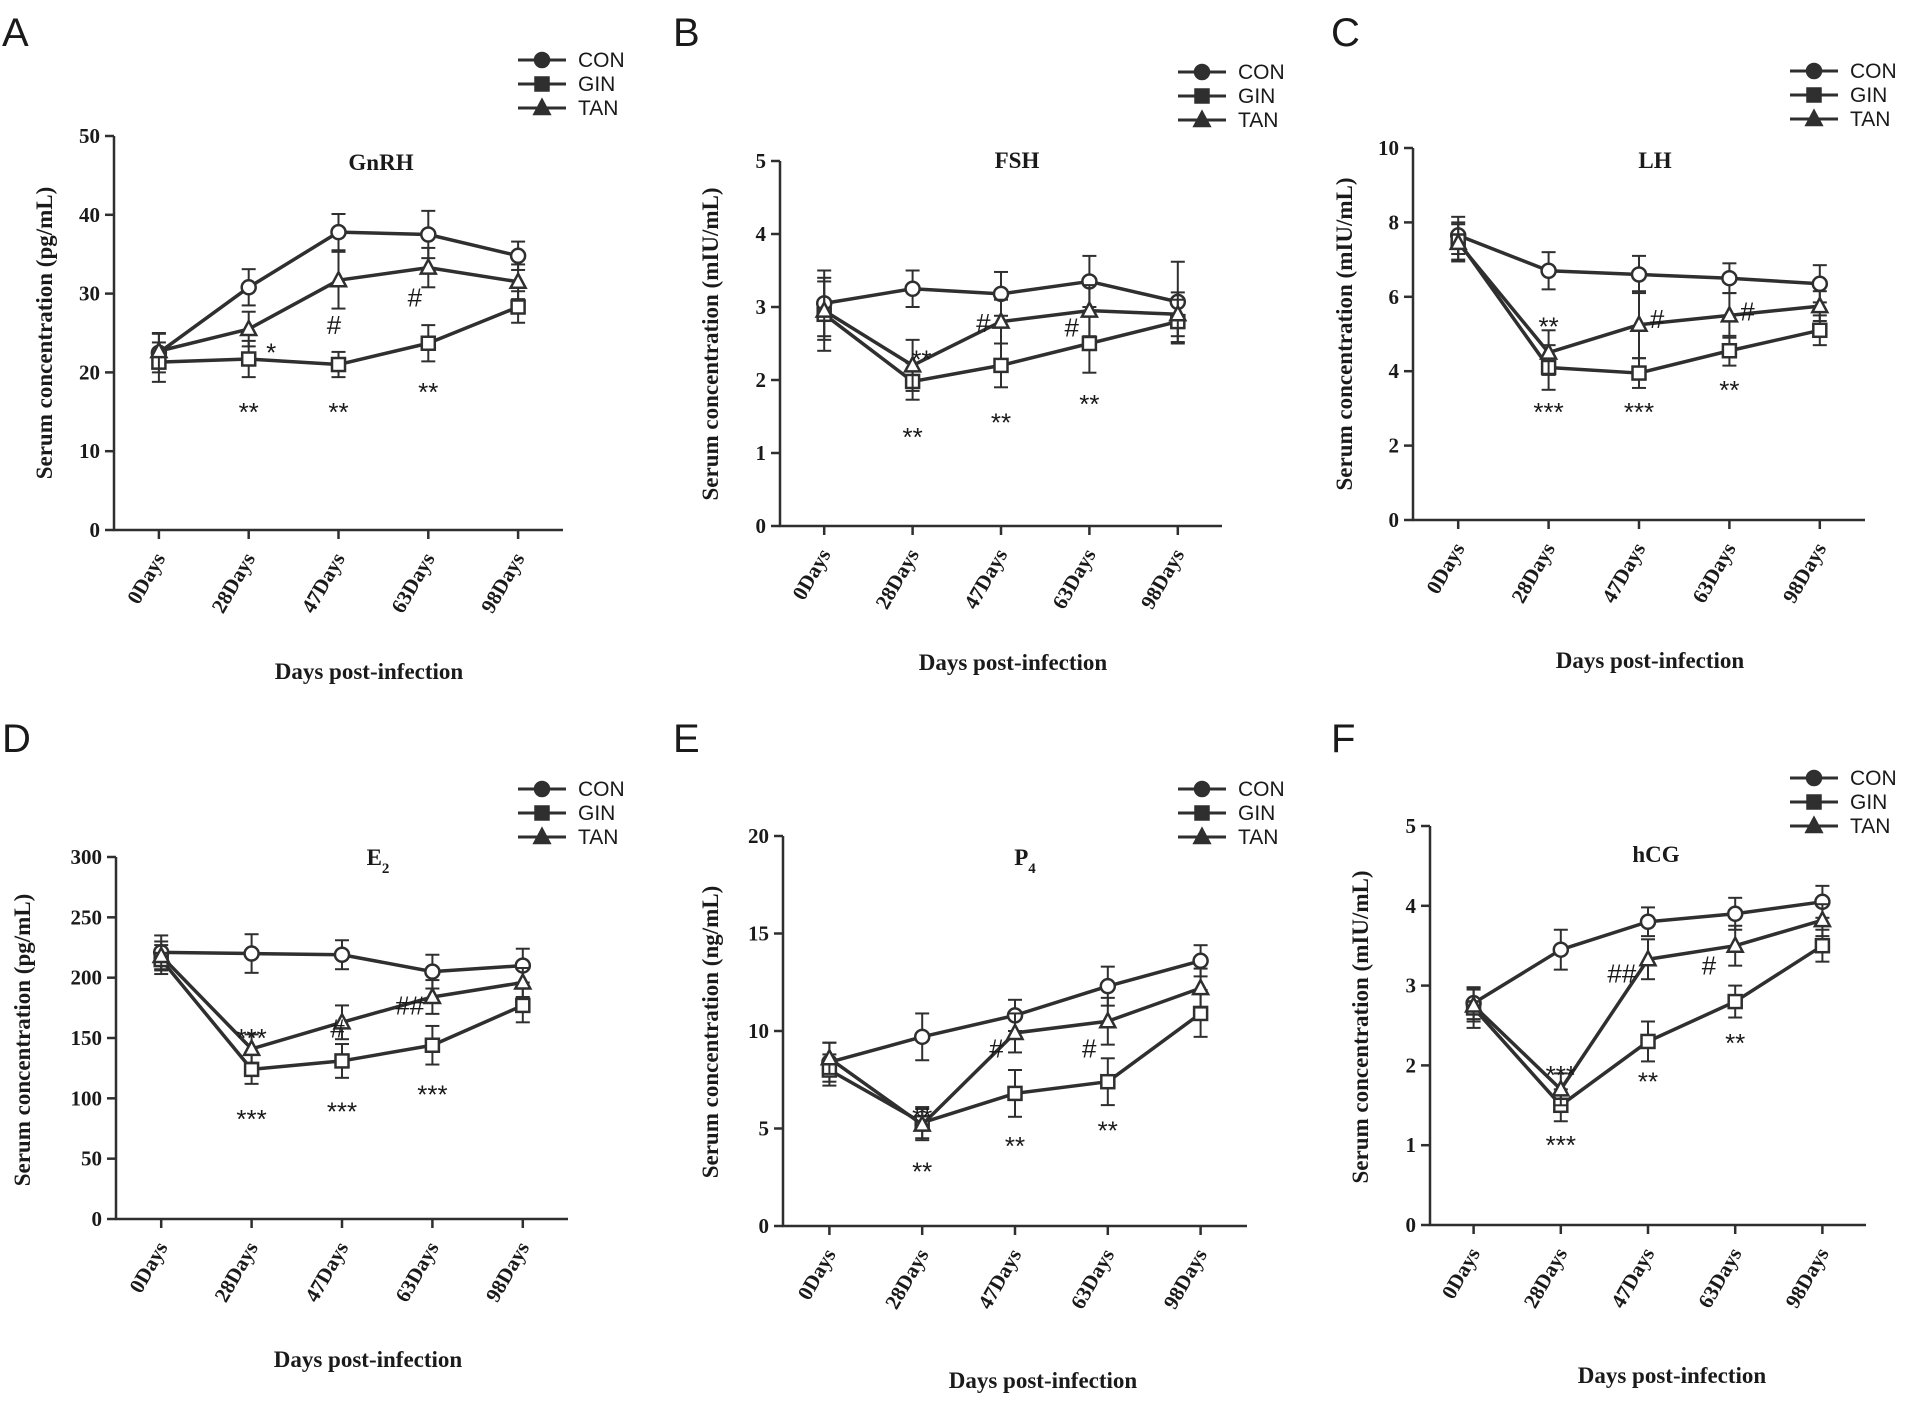 The height and width of the screenshot is (1409, 1907). What do you see at coordinates (95, 530) in the screenshot?
I see `y-tick-label-a: 0` at bounding box center [95, 530].